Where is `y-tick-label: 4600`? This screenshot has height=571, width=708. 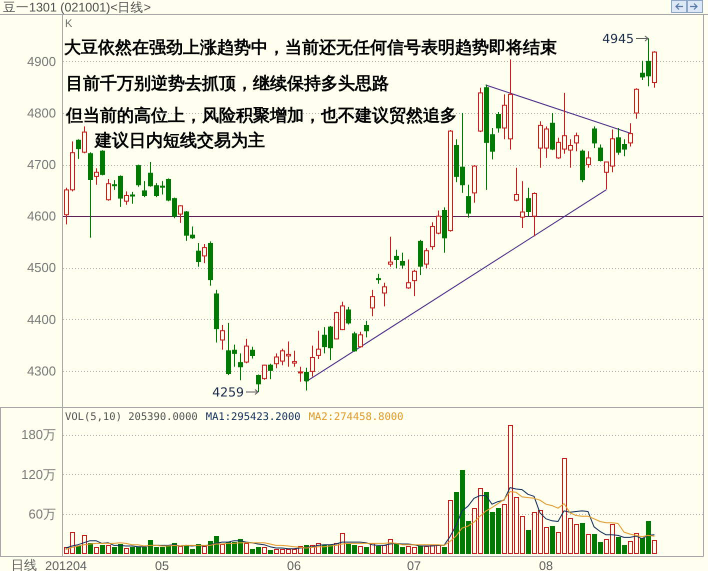 y-tick-label: 4600 is located at coordinates (41, 216).